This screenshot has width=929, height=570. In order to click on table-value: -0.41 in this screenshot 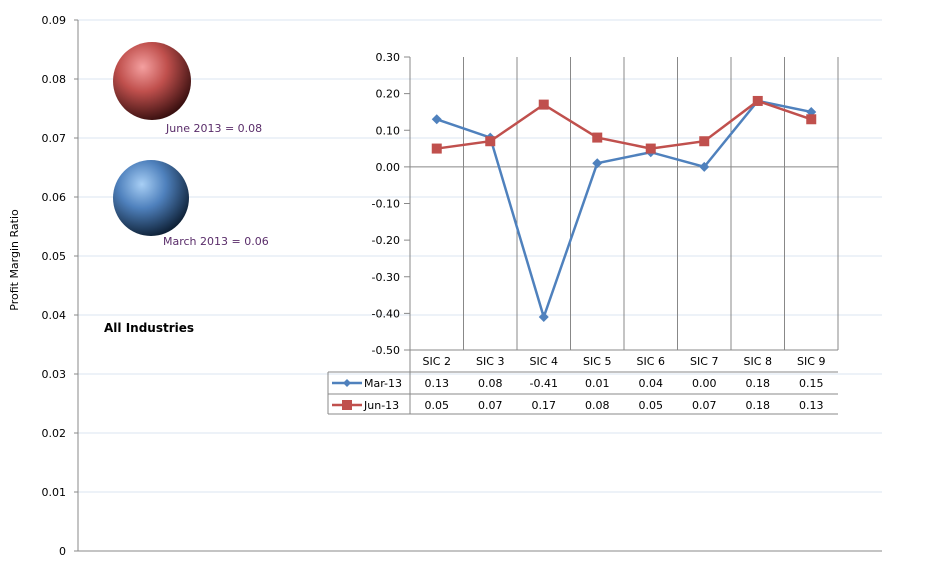, I will do `click(544, 383)`.